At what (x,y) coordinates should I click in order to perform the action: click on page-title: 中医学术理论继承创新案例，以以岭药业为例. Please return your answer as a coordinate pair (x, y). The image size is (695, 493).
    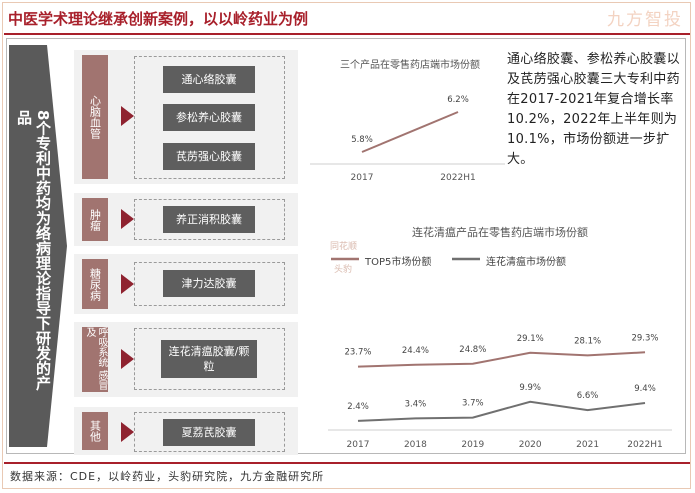
    Looking at the image, I should click on (158, 19).